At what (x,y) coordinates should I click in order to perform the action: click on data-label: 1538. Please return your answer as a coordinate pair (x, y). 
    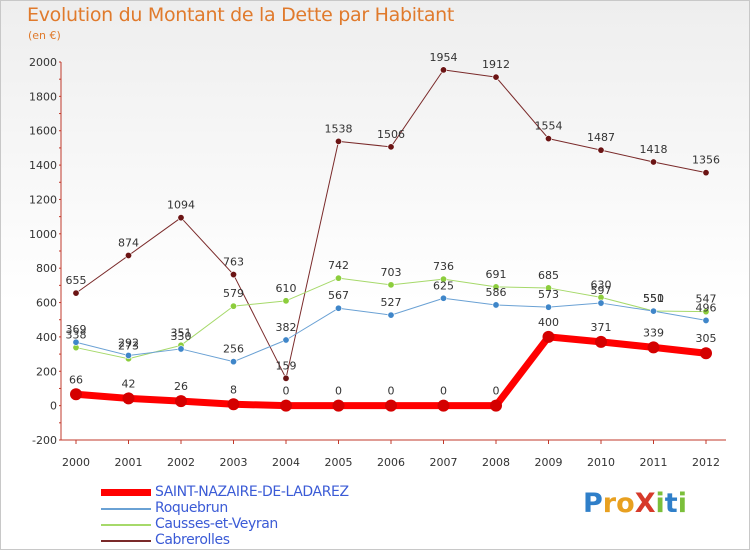
    Looking at the image, I should click on (339, 128).